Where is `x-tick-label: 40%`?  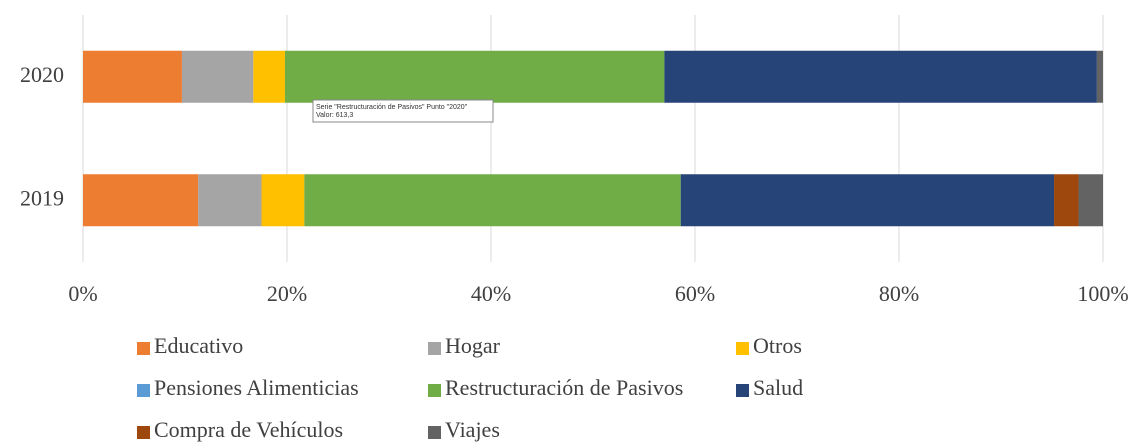 x-tick-label: 40% is located at coordinates (491, 293).